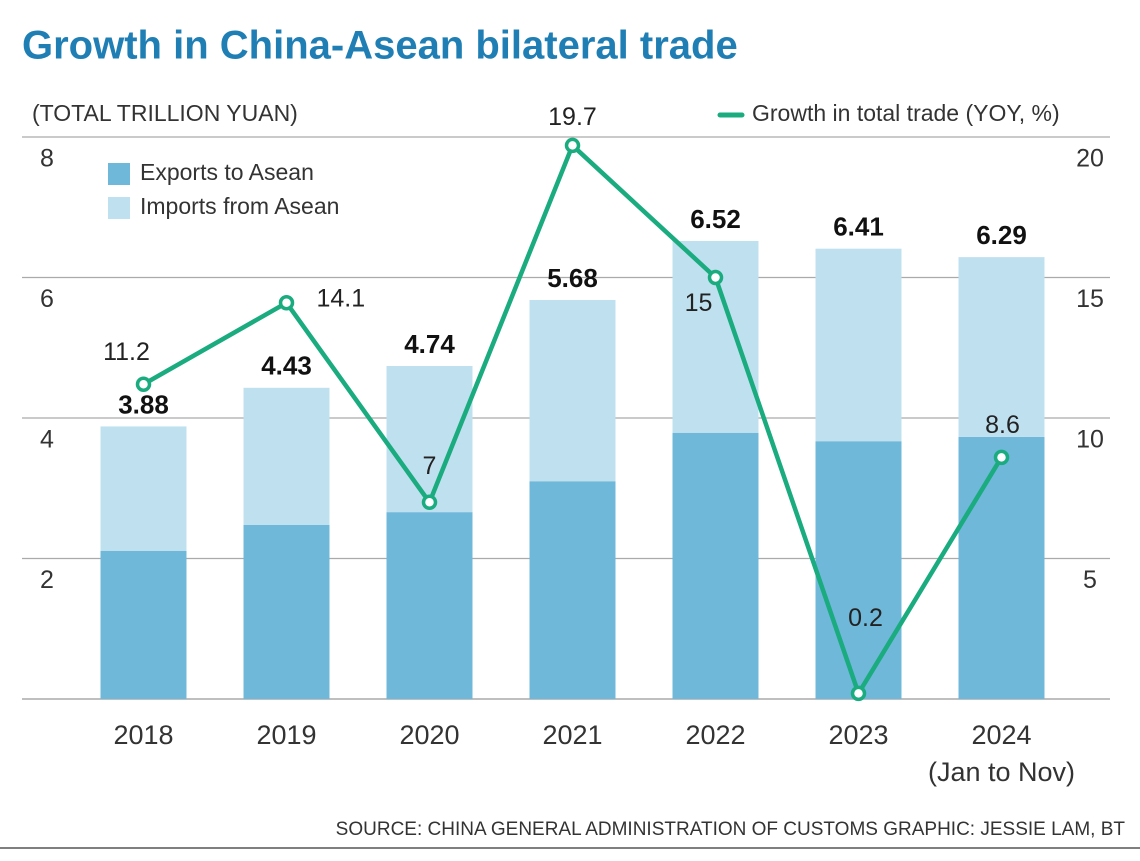  Describe the element at coordinates (1090, 580) in the screenshot. I see `y2-tick-label: 5` at that location.